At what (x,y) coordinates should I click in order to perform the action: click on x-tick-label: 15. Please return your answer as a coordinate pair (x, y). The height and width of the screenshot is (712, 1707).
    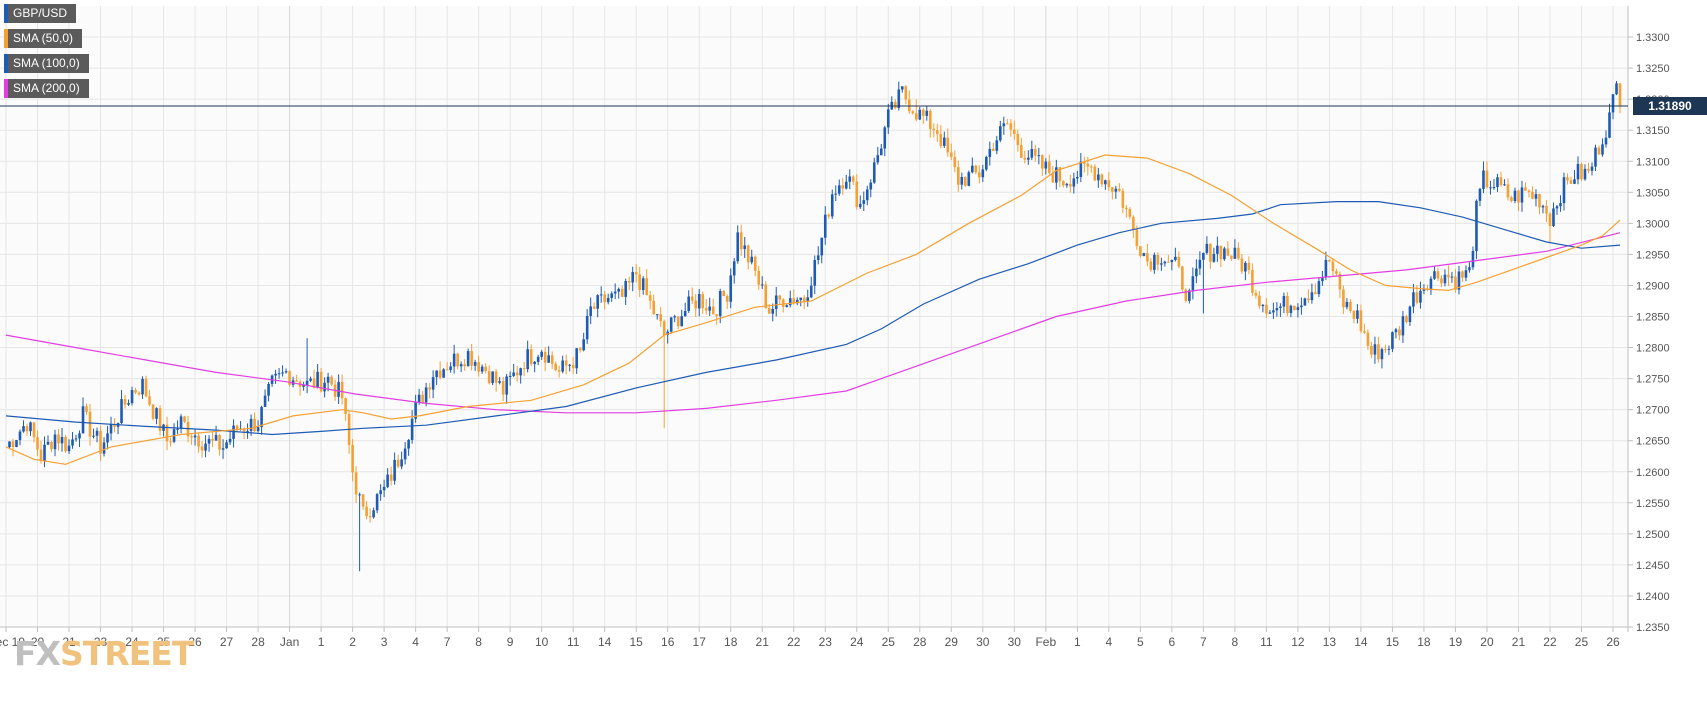
    Looking at the image, I should click on (1393, 642).